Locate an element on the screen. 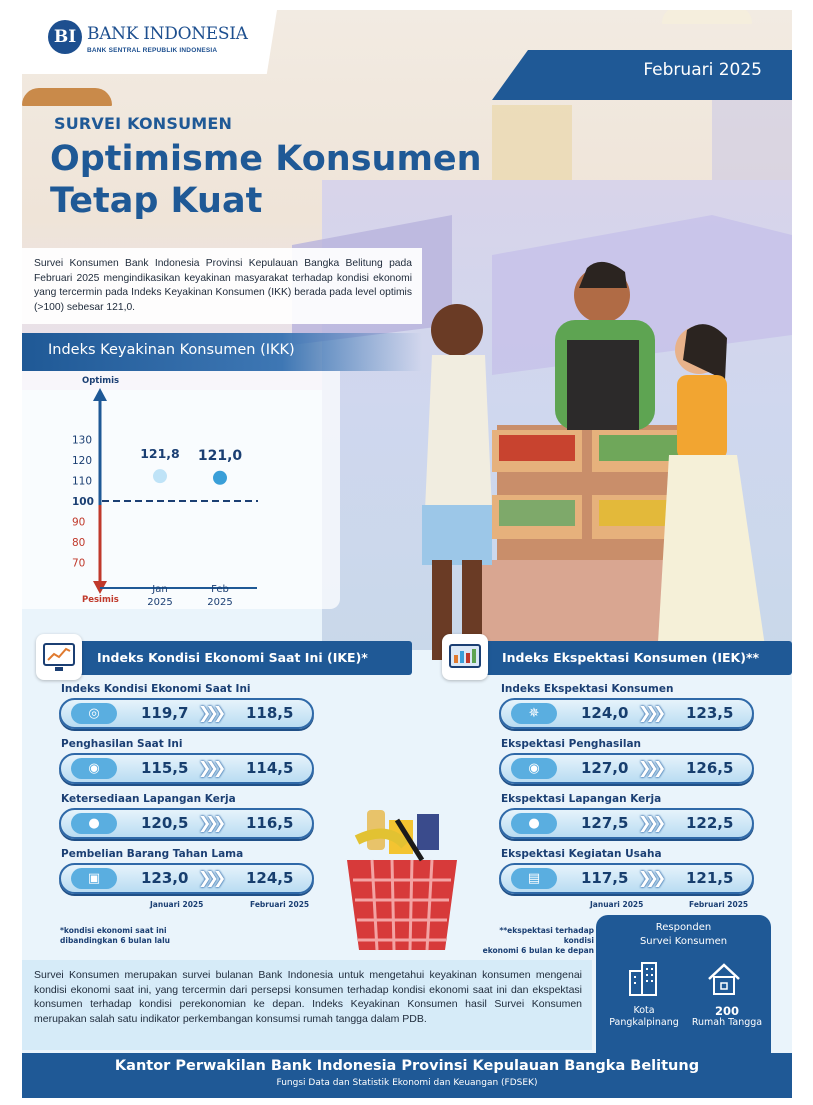 This screenshot has height=1105, width=813. date-banner: Februari 2025 is located at coordinates (642, 75).